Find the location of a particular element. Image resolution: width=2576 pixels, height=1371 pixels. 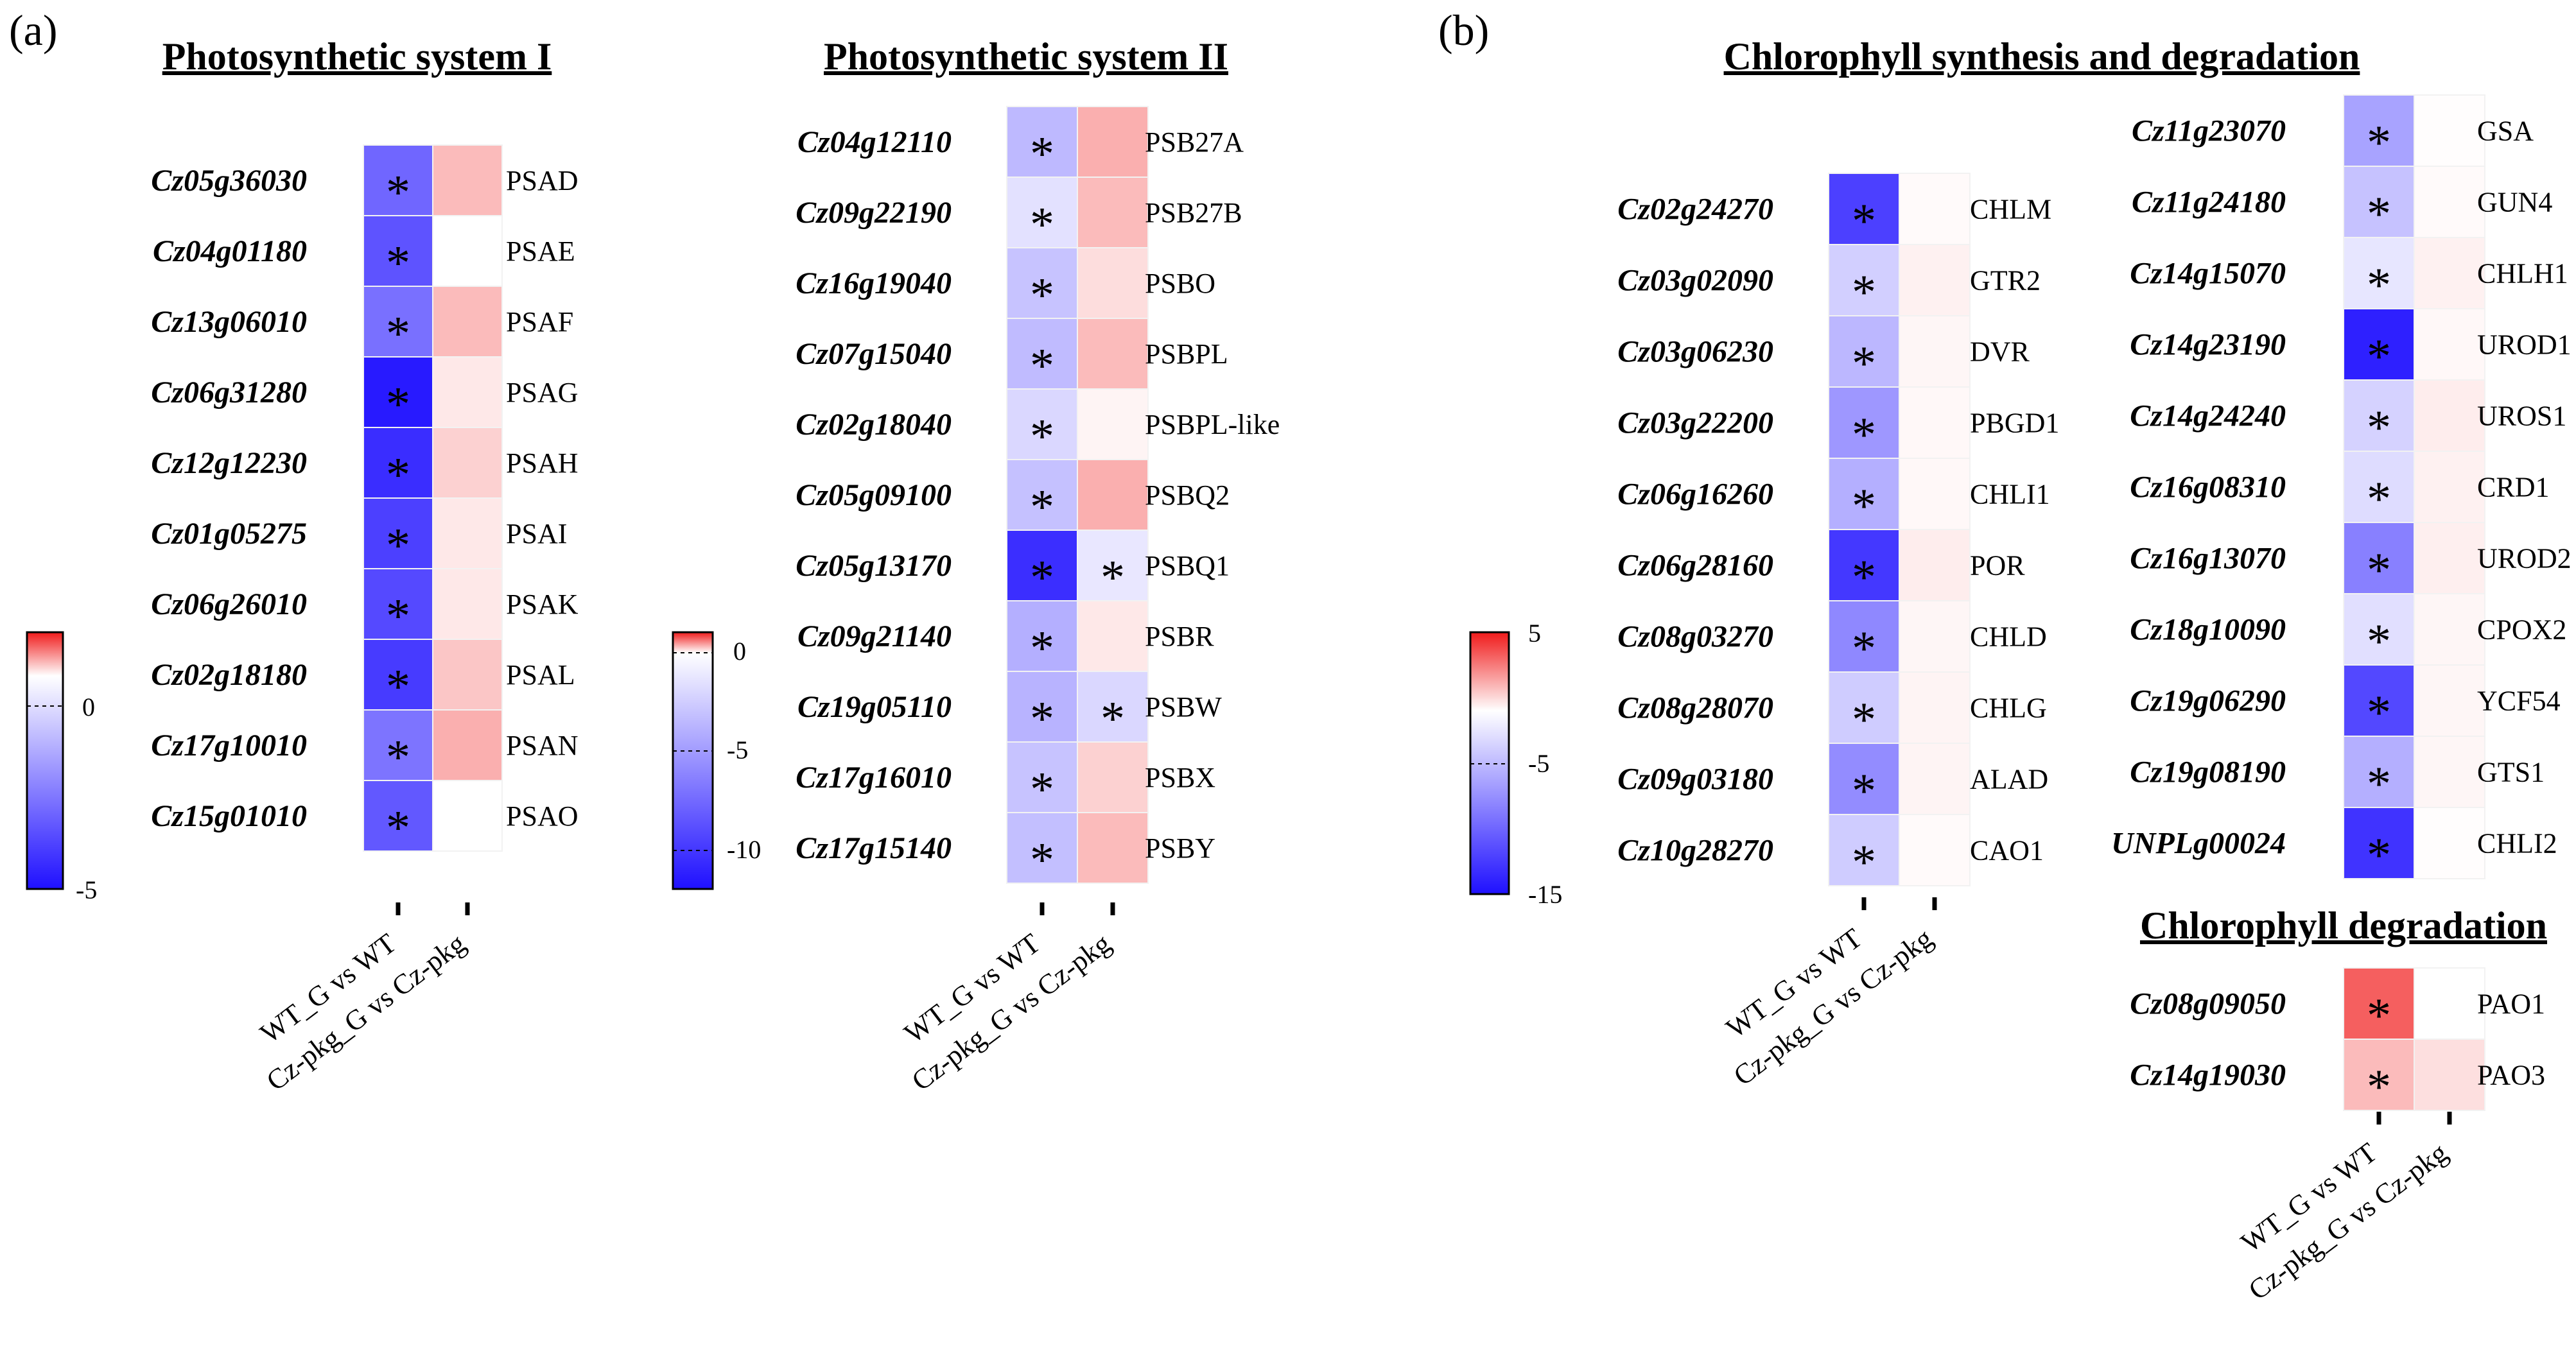

protein-label: PSBX is located at coordinates (1180, 778).